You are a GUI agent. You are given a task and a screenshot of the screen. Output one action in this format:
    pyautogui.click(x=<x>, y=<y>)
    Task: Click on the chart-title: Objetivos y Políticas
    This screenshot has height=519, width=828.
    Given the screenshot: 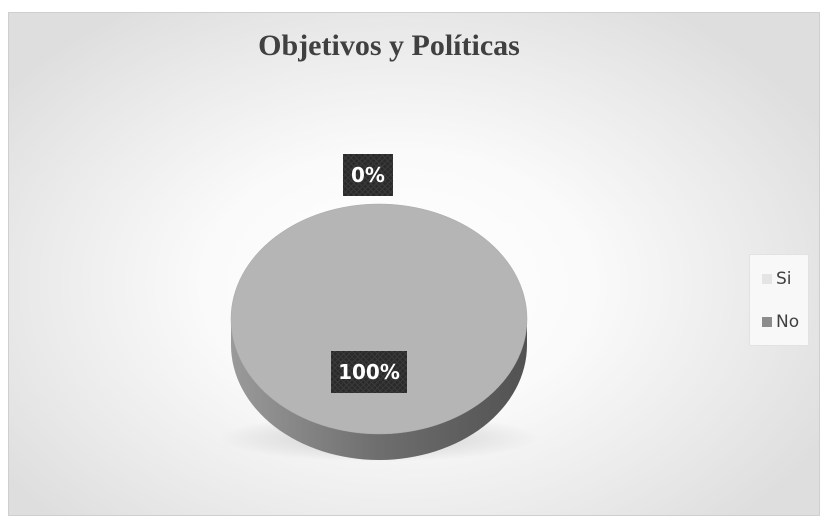 What is the action you would take?
    pyautogui.click(x=389, y=45)
    